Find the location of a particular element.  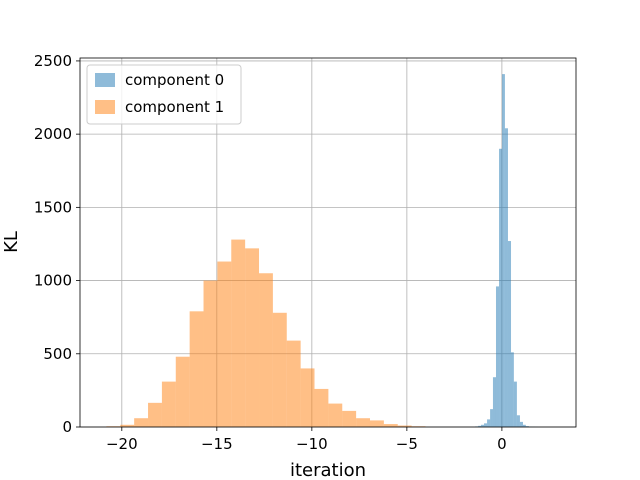

y-tick-label: 2000 is located at coordinates (53, 134).